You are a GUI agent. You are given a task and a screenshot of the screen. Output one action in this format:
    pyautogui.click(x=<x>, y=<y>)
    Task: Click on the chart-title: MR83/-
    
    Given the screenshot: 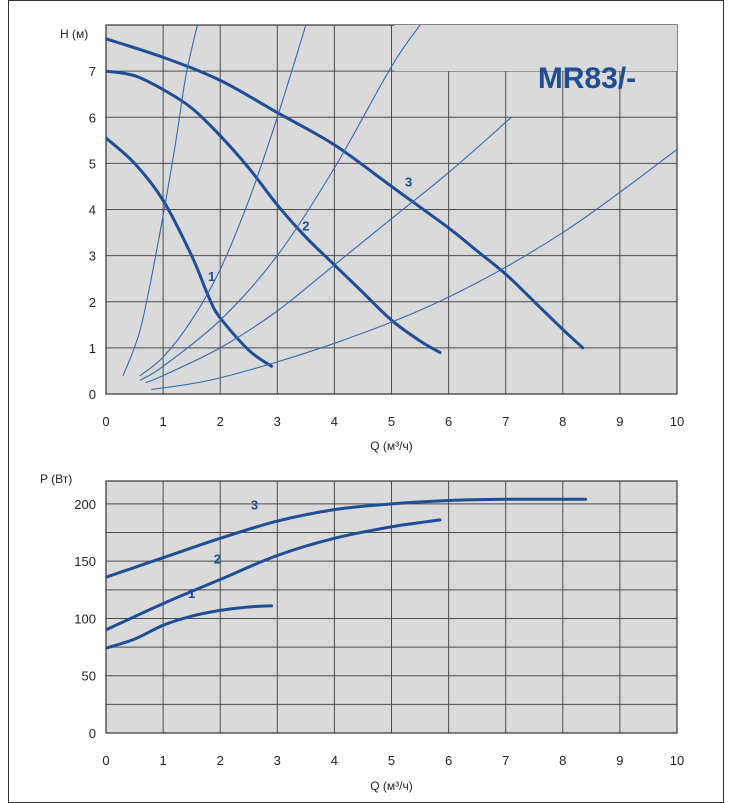 What is the action you would take?
    pyautogui.click(x=587, y=78)
    